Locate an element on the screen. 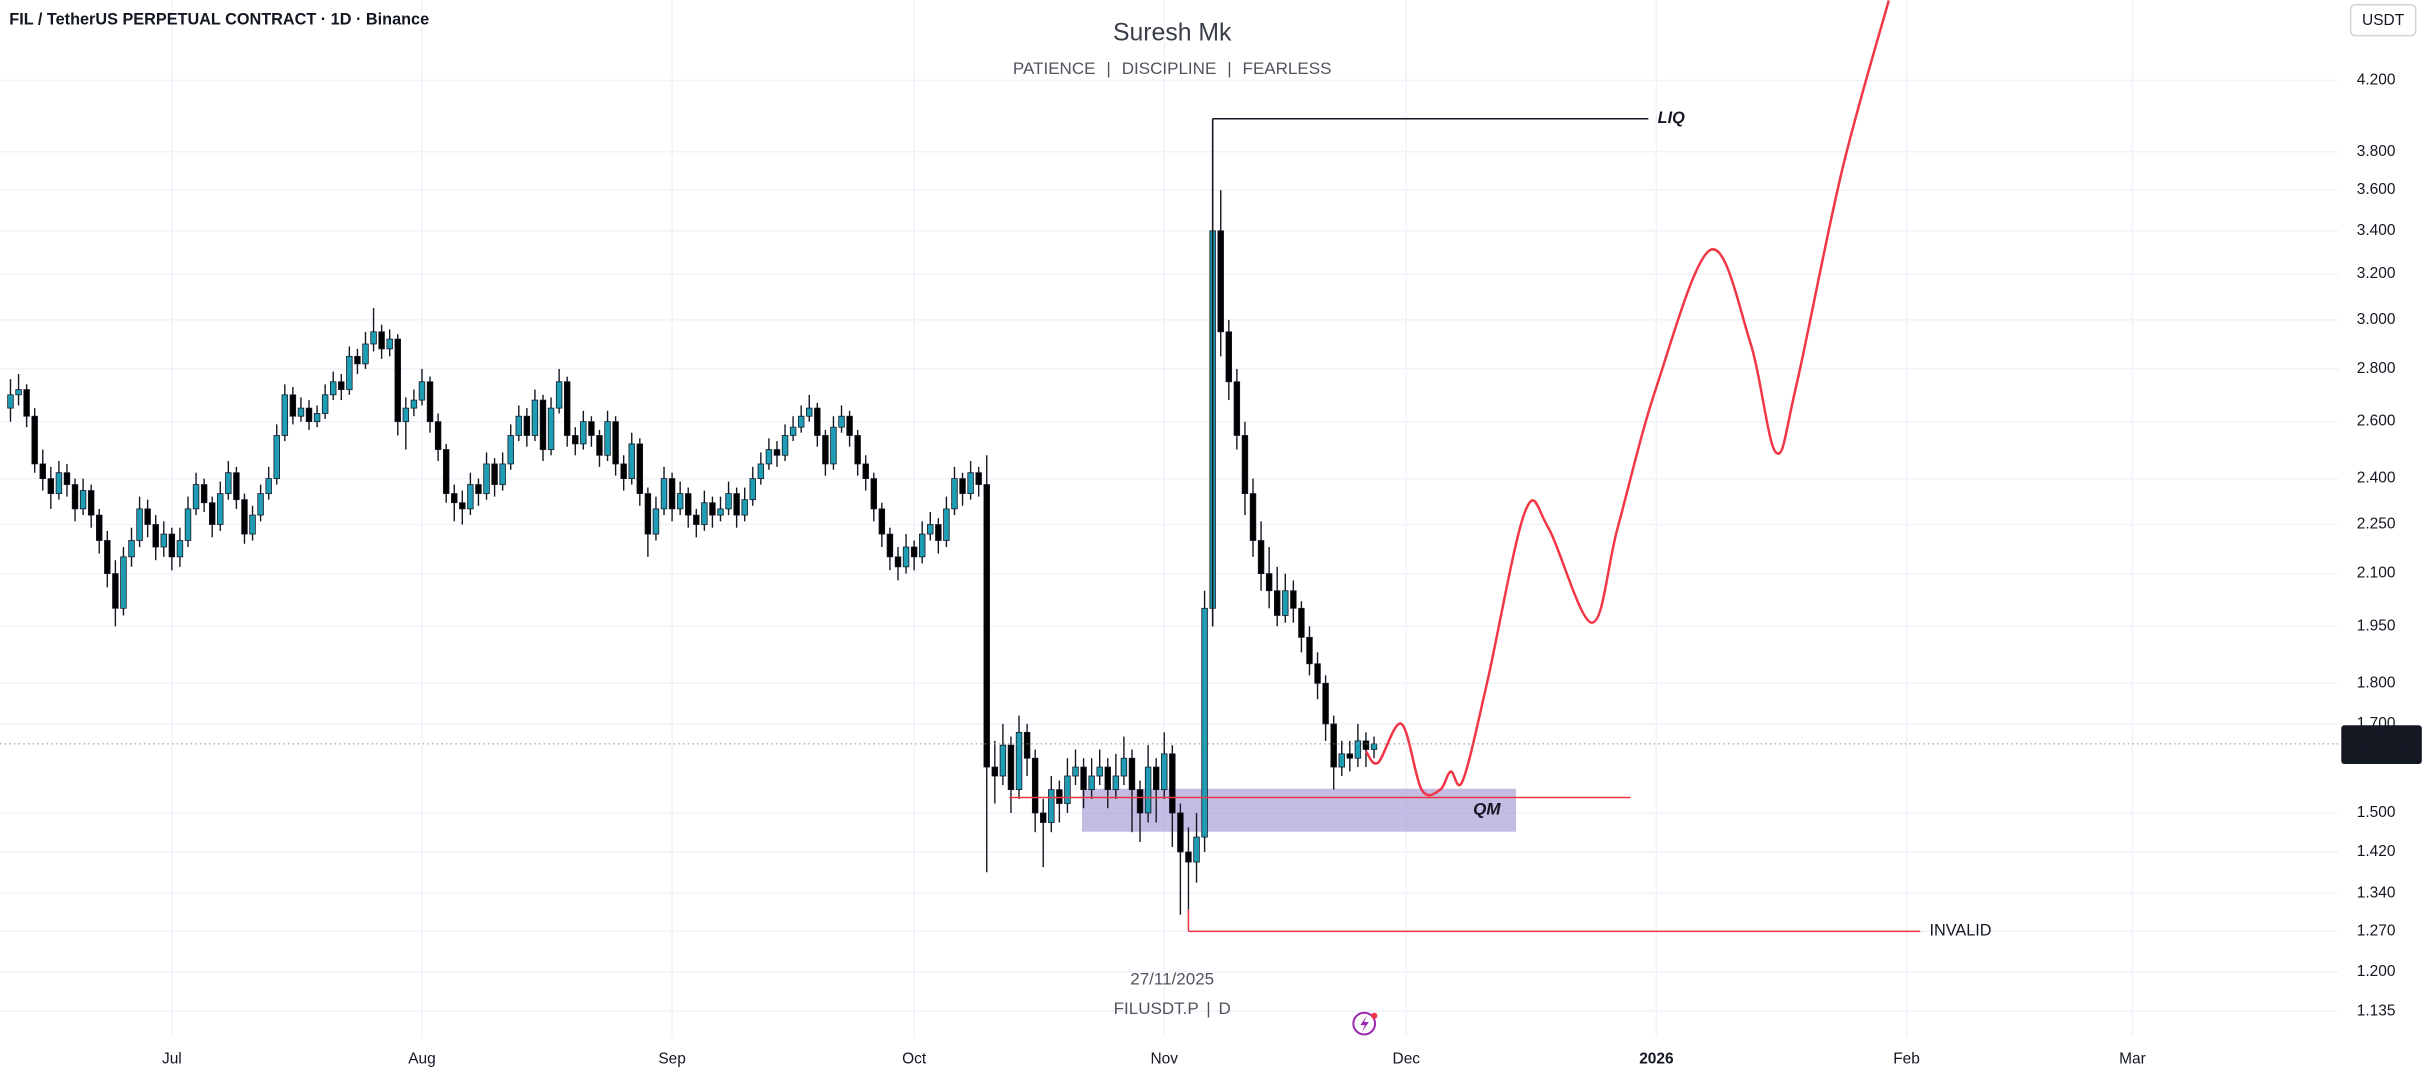  watermark-name: Suresh Mk is located at coordinates (1172, 33).